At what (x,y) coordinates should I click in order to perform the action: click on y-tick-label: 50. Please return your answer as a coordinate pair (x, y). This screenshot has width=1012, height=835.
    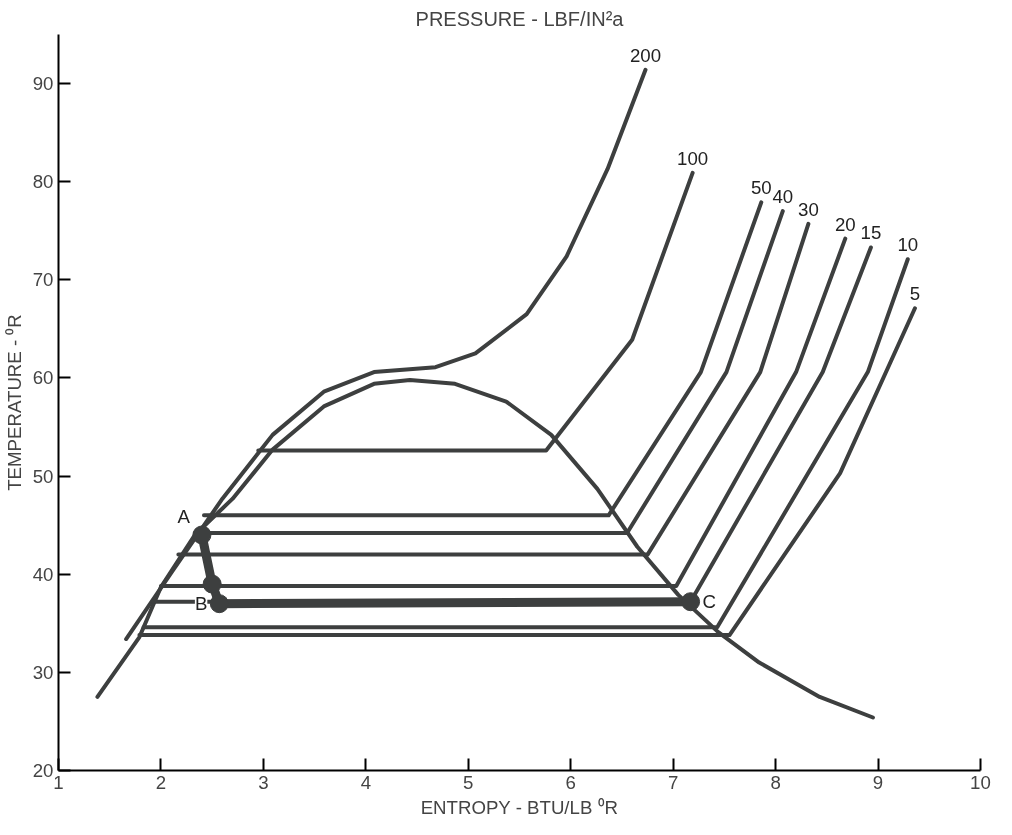
    Looking at the image, I should click on (43, 476).